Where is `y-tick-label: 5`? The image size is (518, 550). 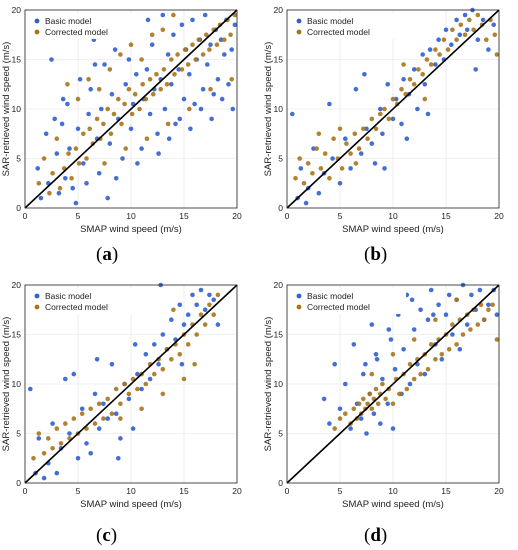
y-tick-label: 5 is located at coordinates (280, 434).